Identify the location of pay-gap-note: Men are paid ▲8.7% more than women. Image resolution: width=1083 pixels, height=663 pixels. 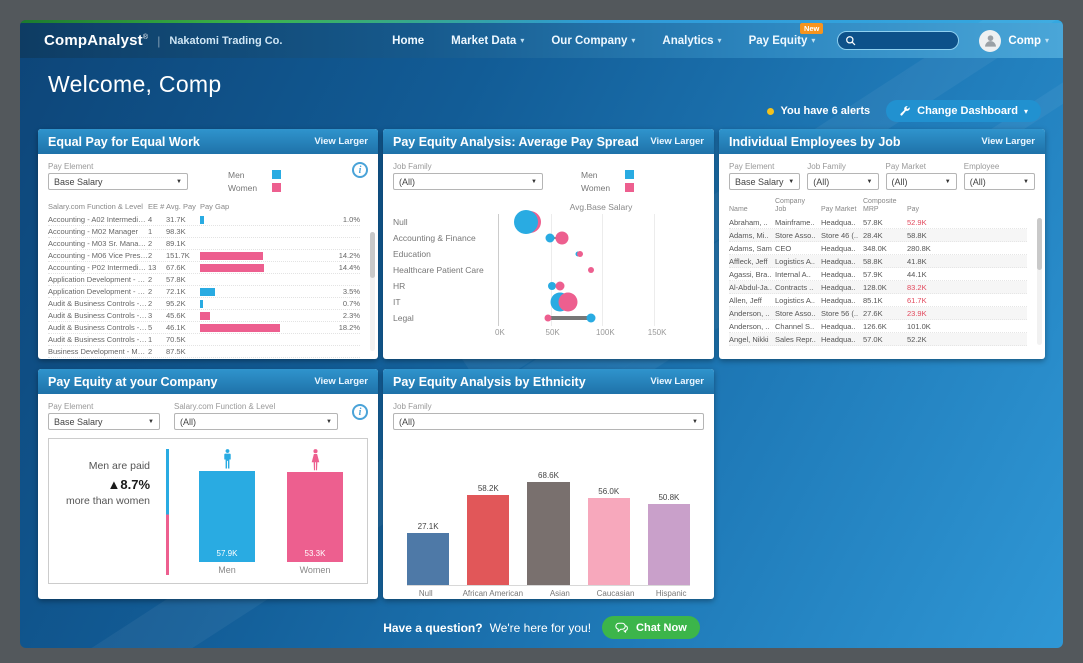
(111, 512).